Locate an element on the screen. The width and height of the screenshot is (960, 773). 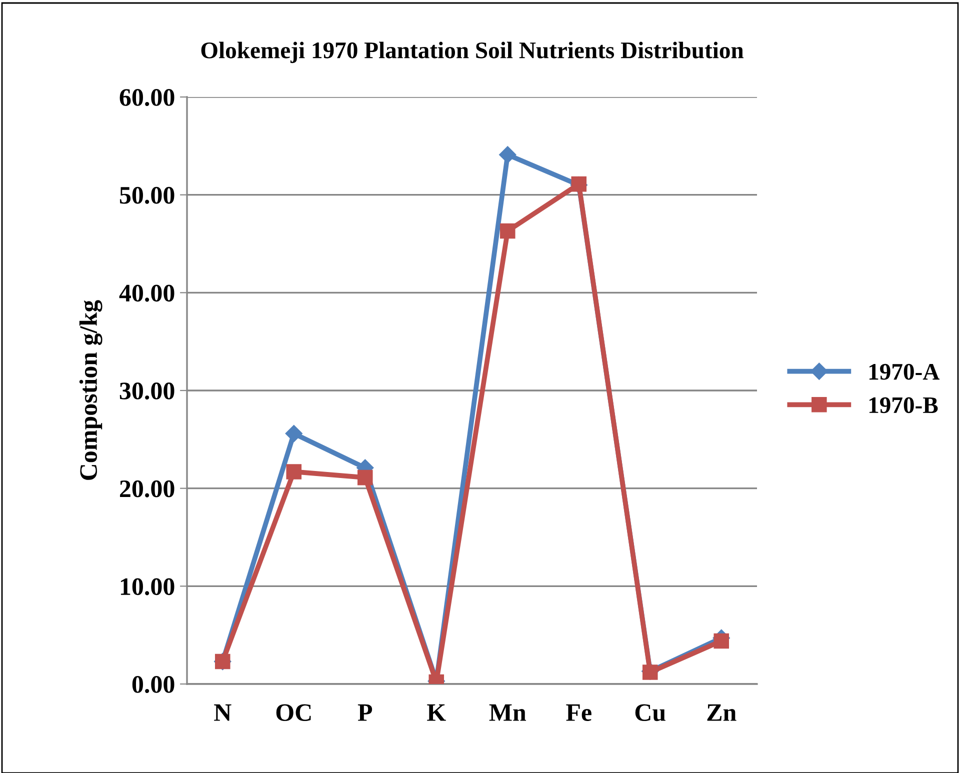
x-tick-label: Cu is located at coordinates (650, 713).